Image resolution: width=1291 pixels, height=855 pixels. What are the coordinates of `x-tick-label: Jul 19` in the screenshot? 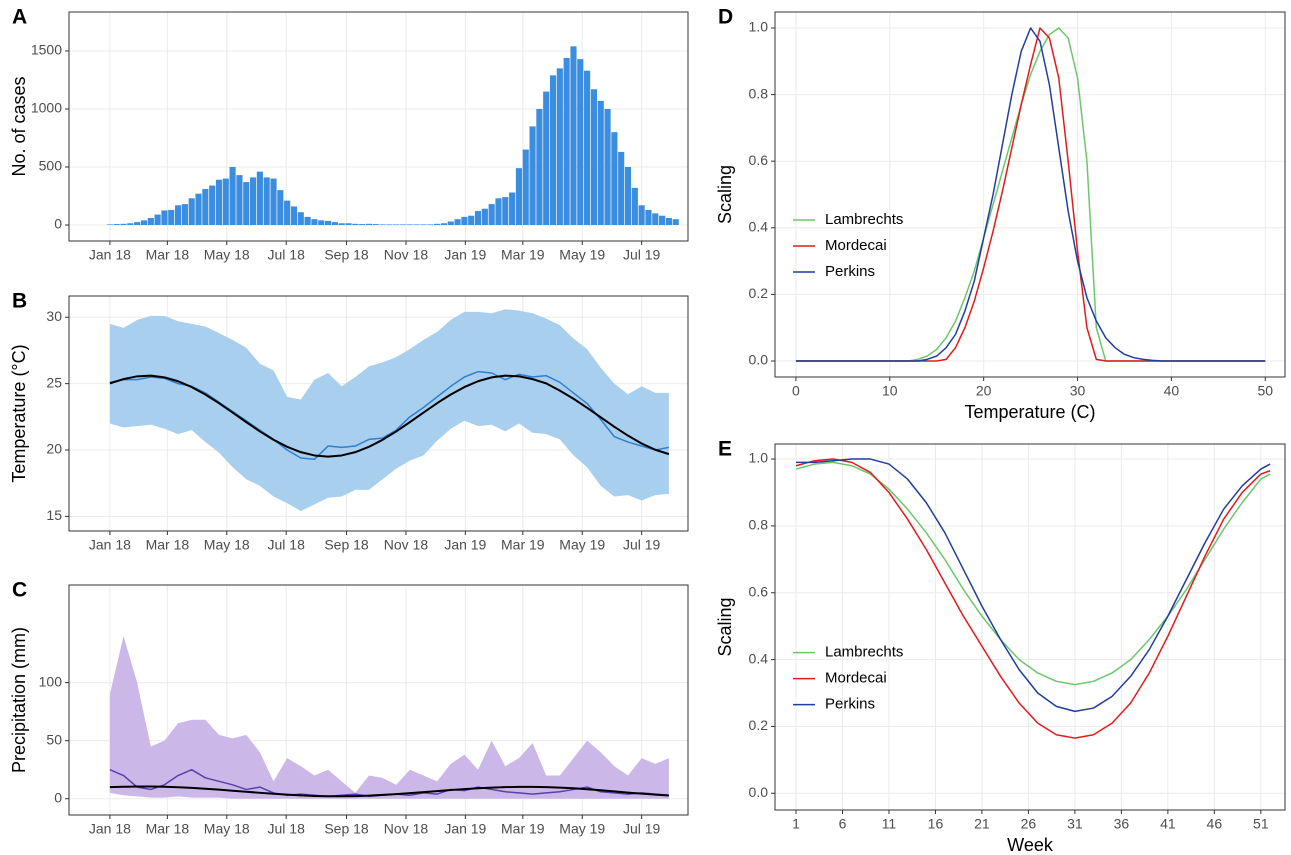 It's located at (642, 829).